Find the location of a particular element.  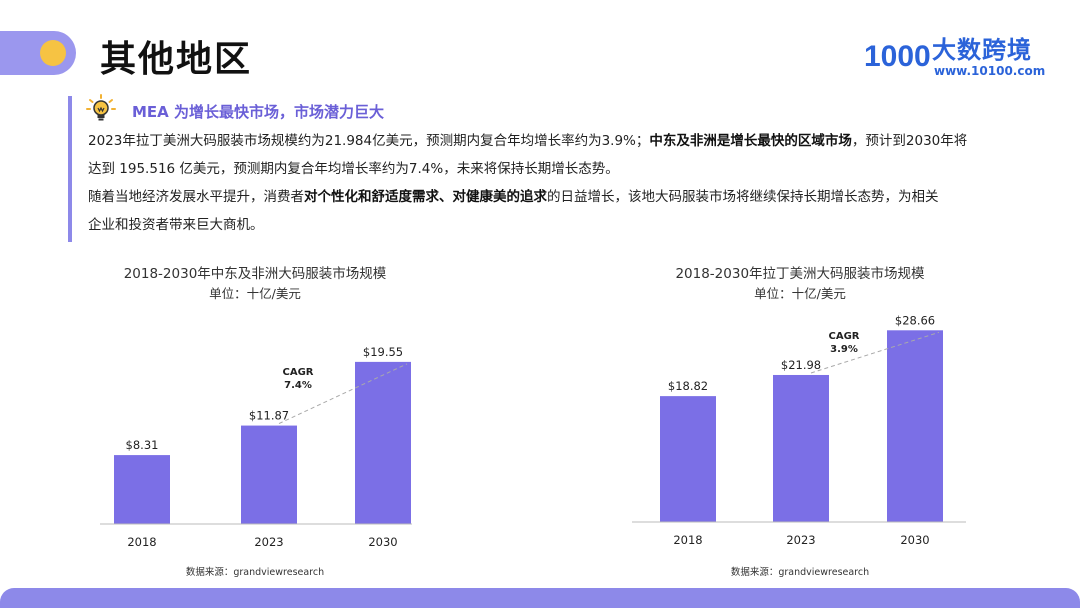

brand-logo-mark: 1000 is located at coordinates (897, 56).